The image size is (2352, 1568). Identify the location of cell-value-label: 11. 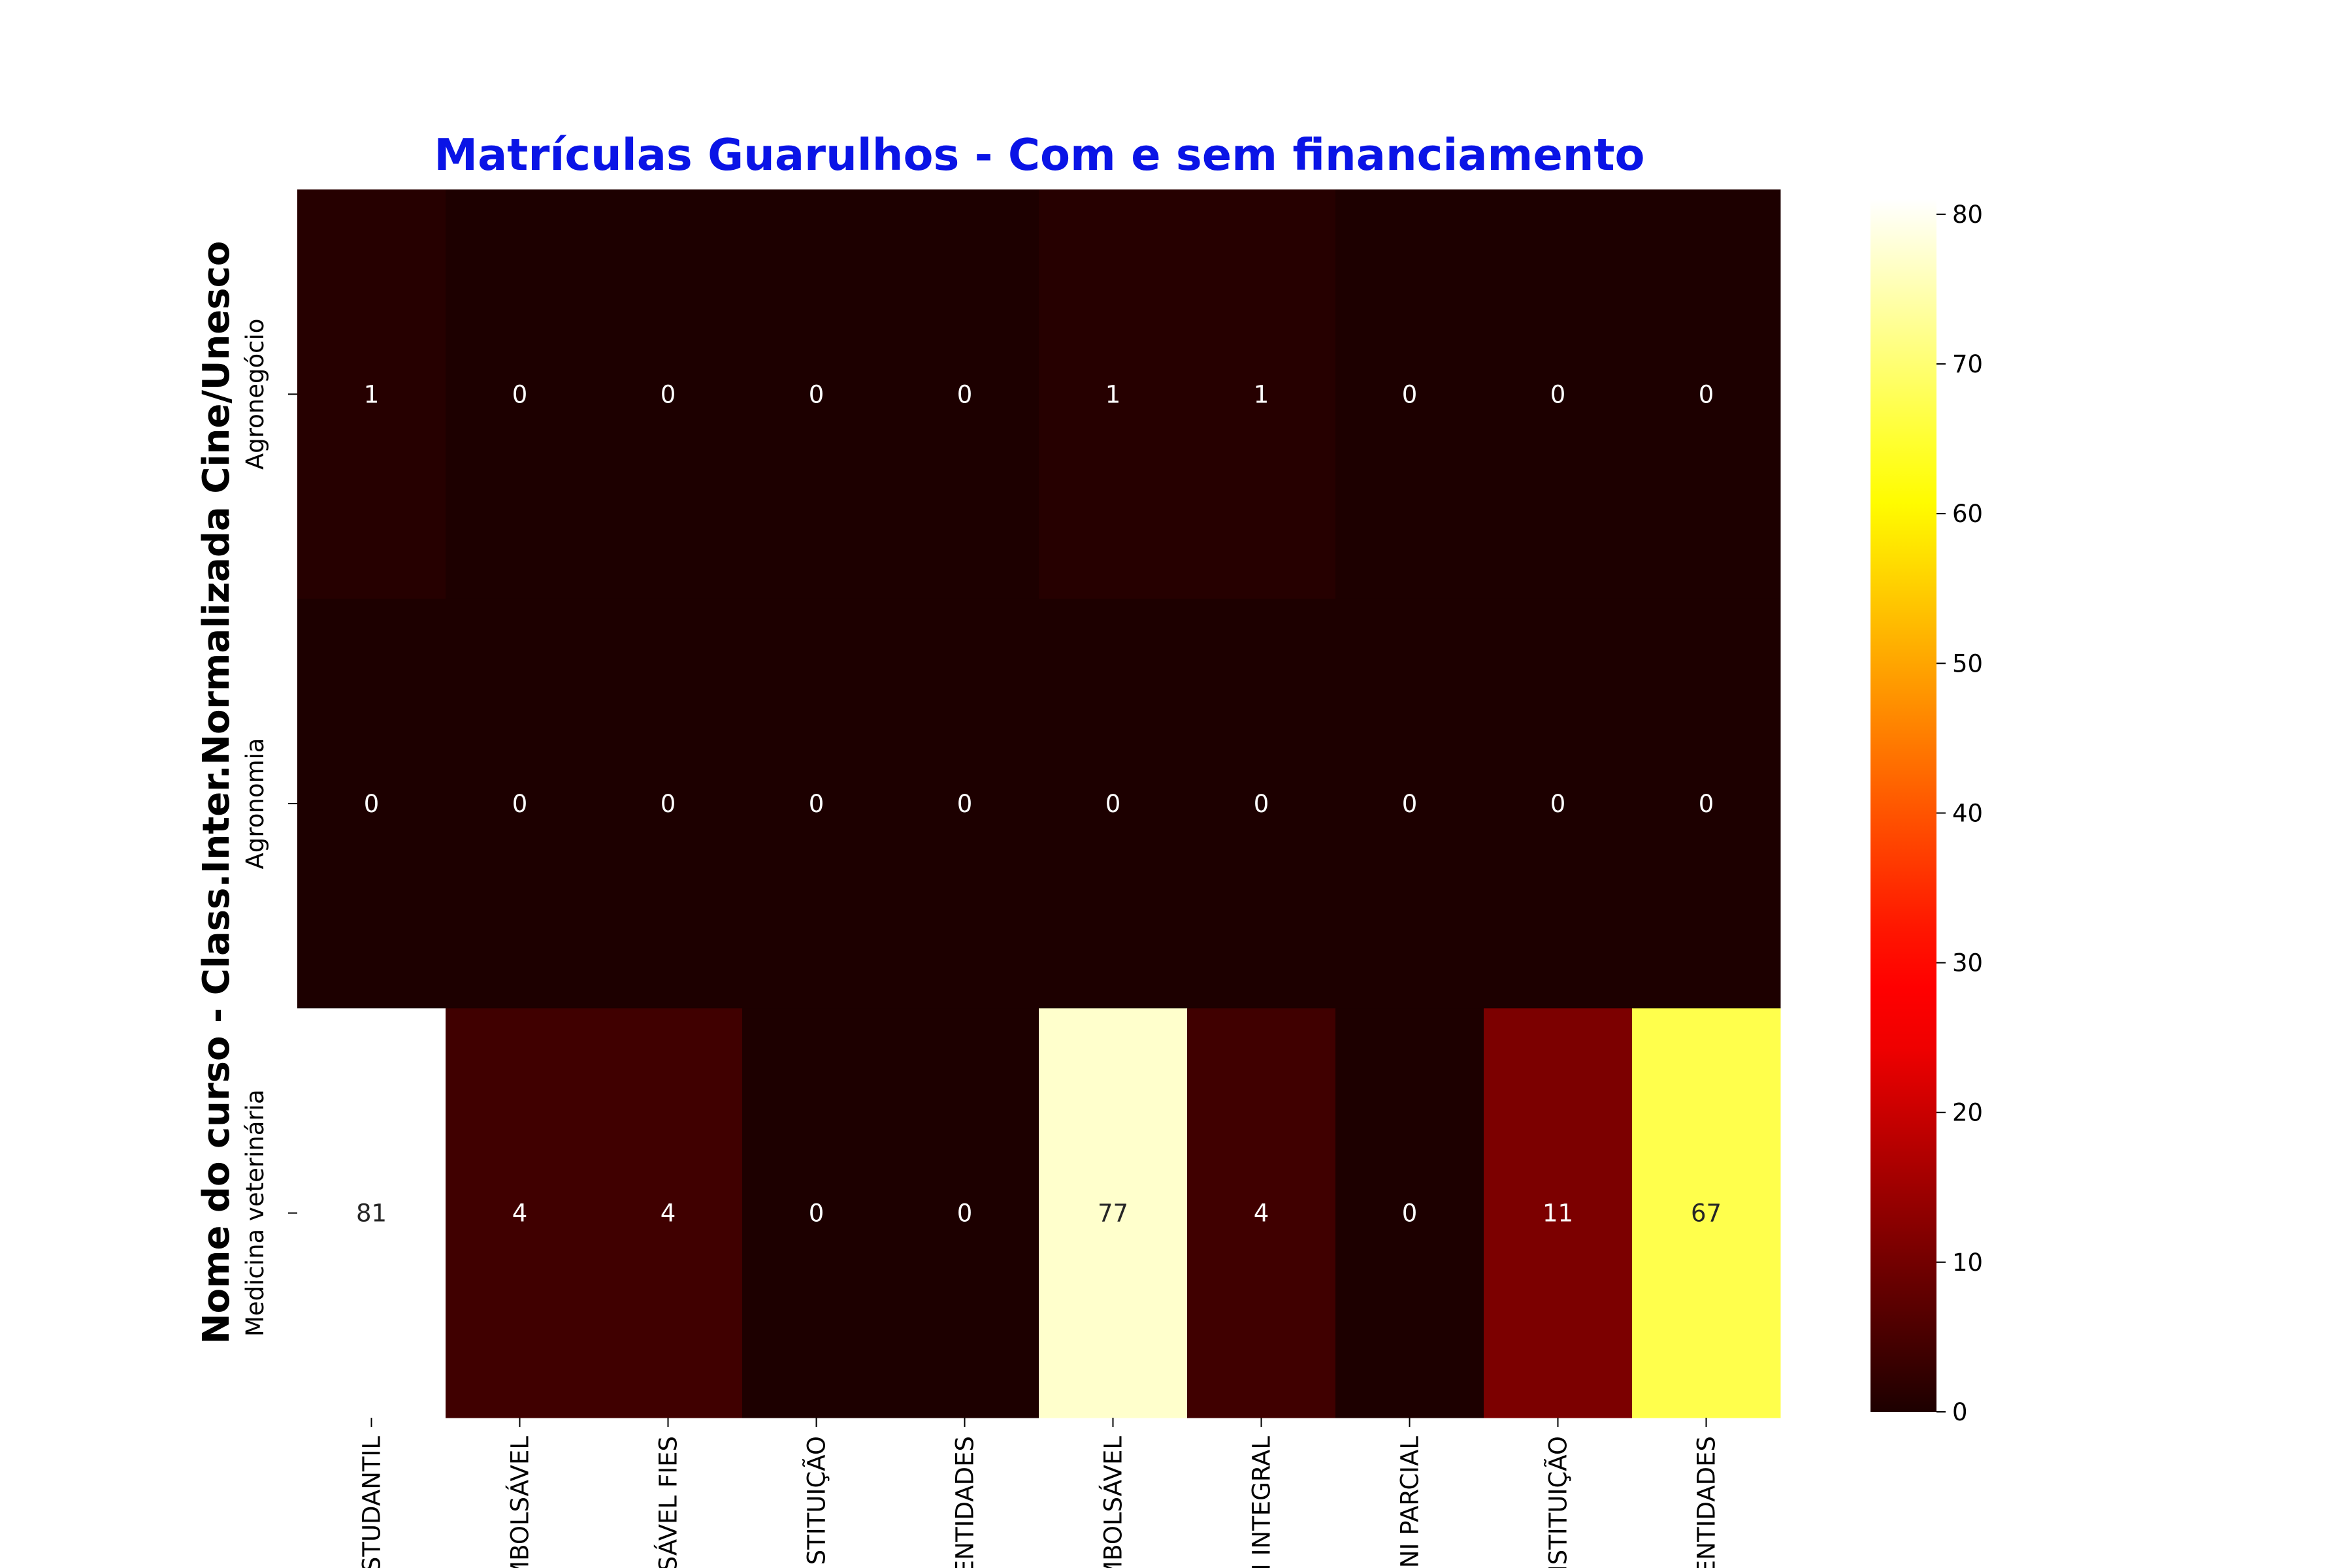
(1558, 1214).